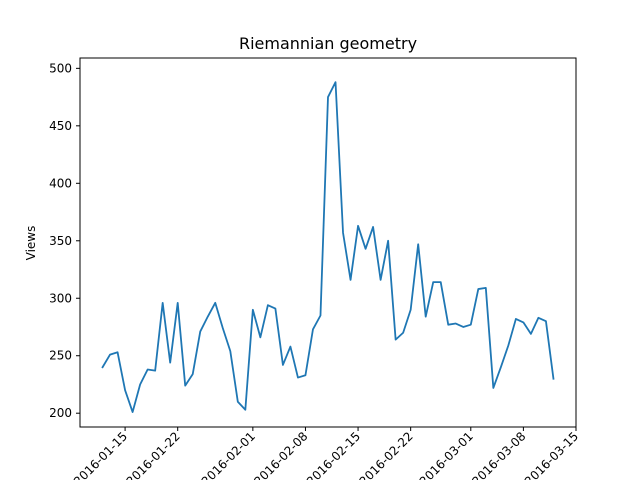 This screenshot has height=480, width=640. Describe the element at coordinates (60, 68) in the screenshot. I see `y-tick-label: 500` at that location.